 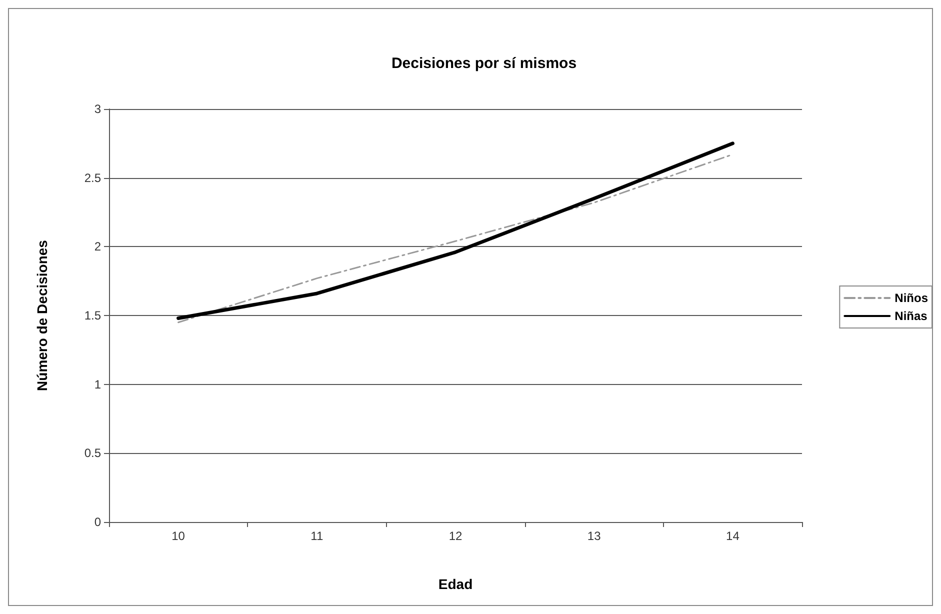 I want to click on y-axis-title: Número de Decisiones, so click(x=42, y=315).